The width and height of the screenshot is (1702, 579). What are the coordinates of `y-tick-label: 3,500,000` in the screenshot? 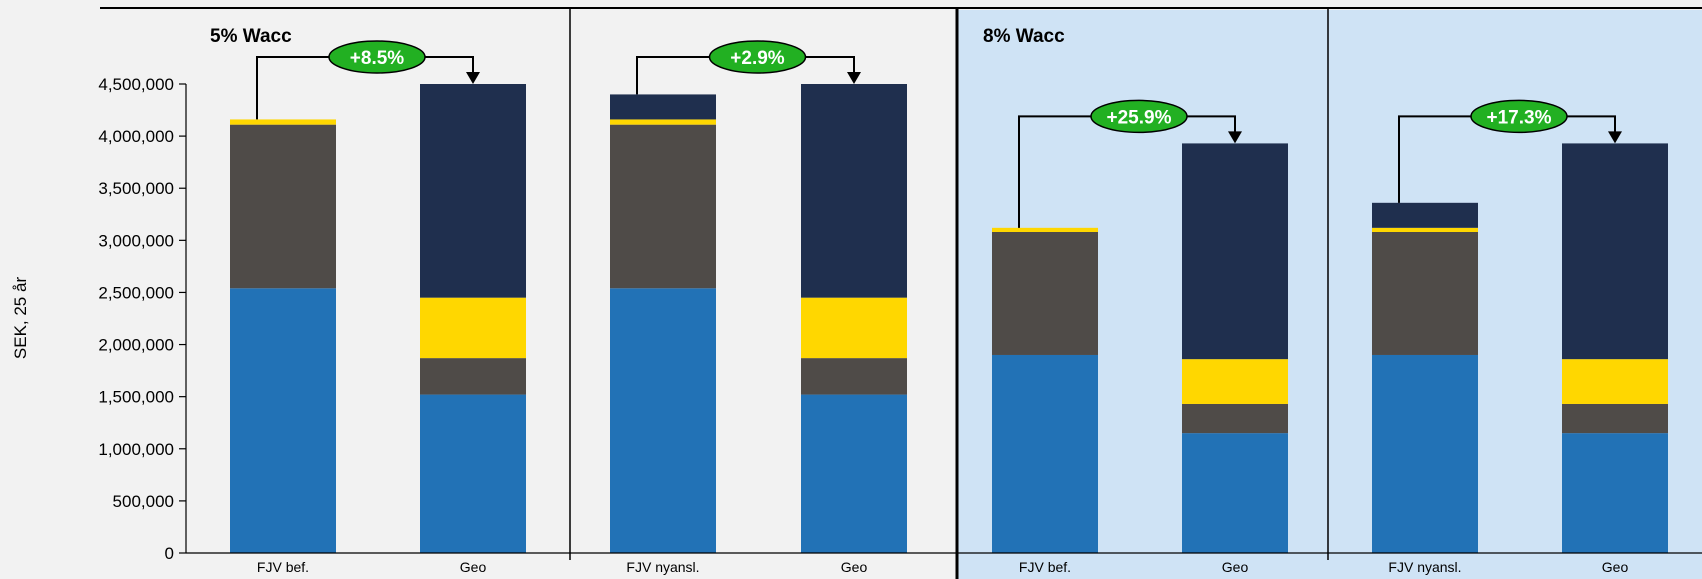 It's located at (136, 188).